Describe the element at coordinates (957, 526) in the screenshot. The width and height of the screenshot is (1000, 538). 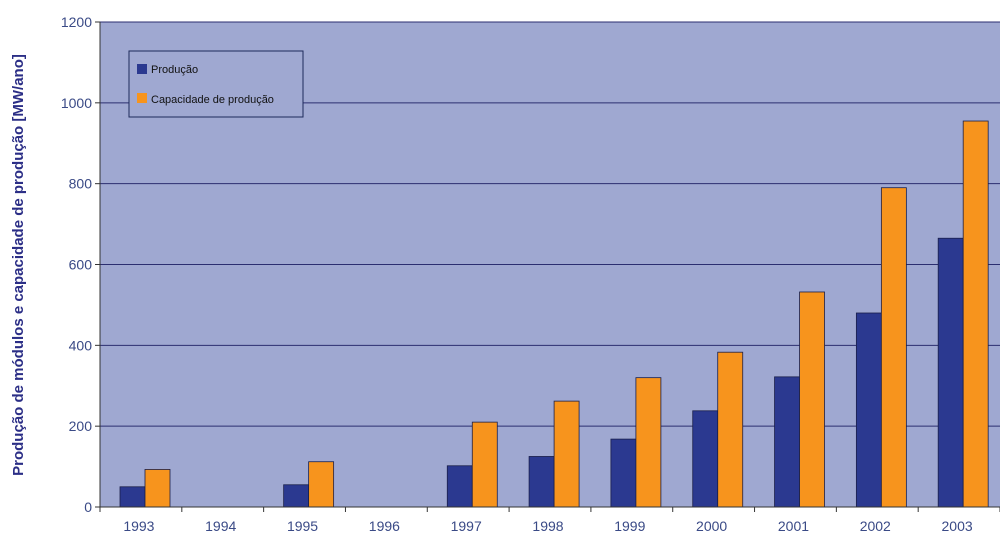
I see `x-tick-label: 2003` at that location.